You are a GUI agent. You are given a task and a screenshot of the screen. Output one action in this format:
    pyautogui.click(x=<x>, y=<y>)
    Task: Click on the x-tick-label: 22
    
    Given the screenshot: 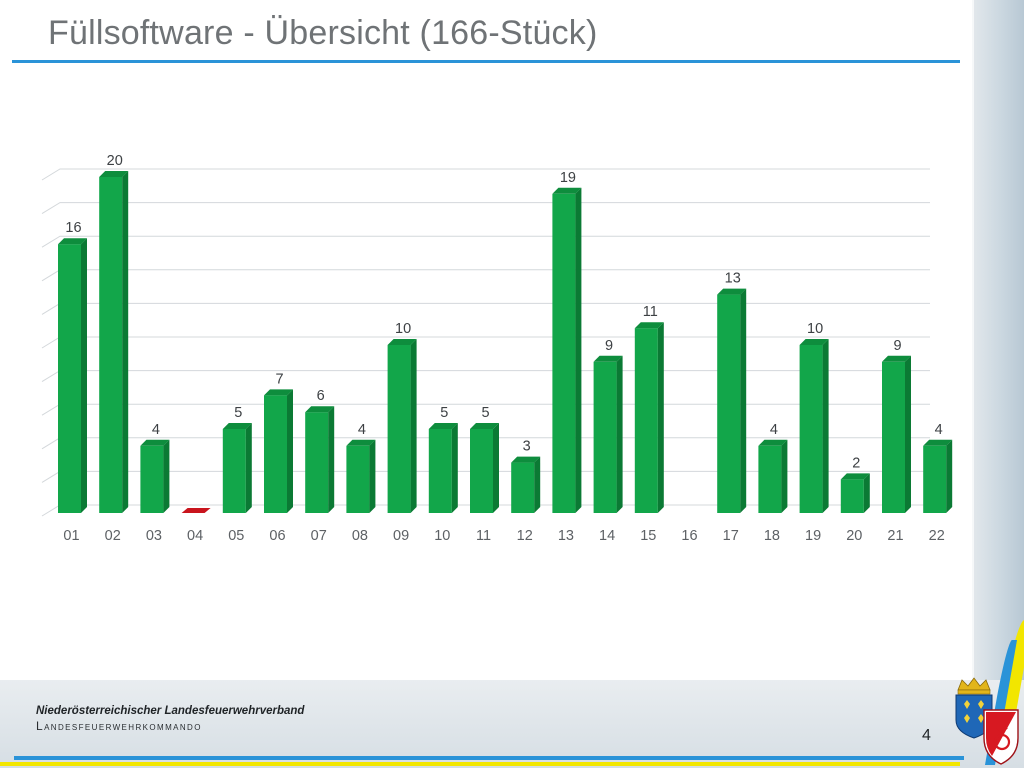 What is the action you would take?
    pyautogui.click(x=937, y=536)
    